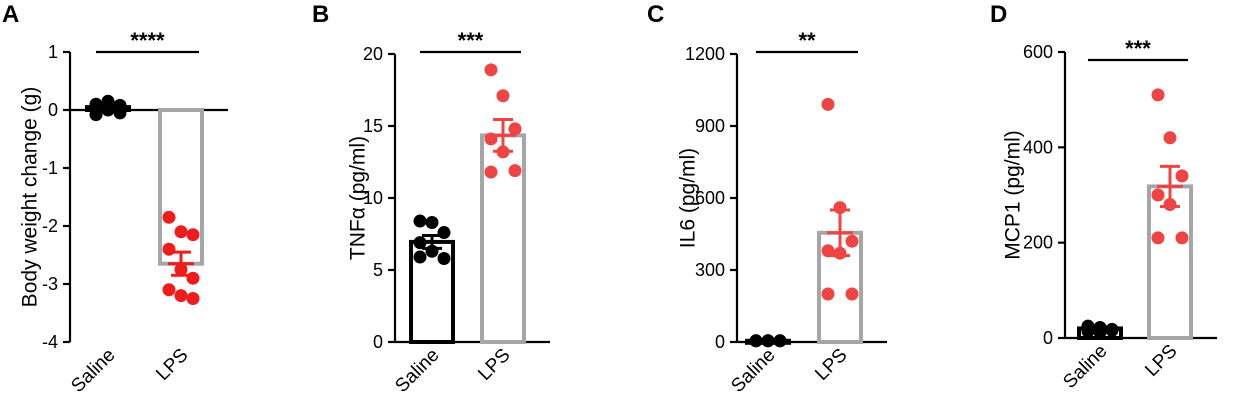  Describe the element at coordinates (50, 226) in the screenshot. I see `y-tick-label: -2` at that location.